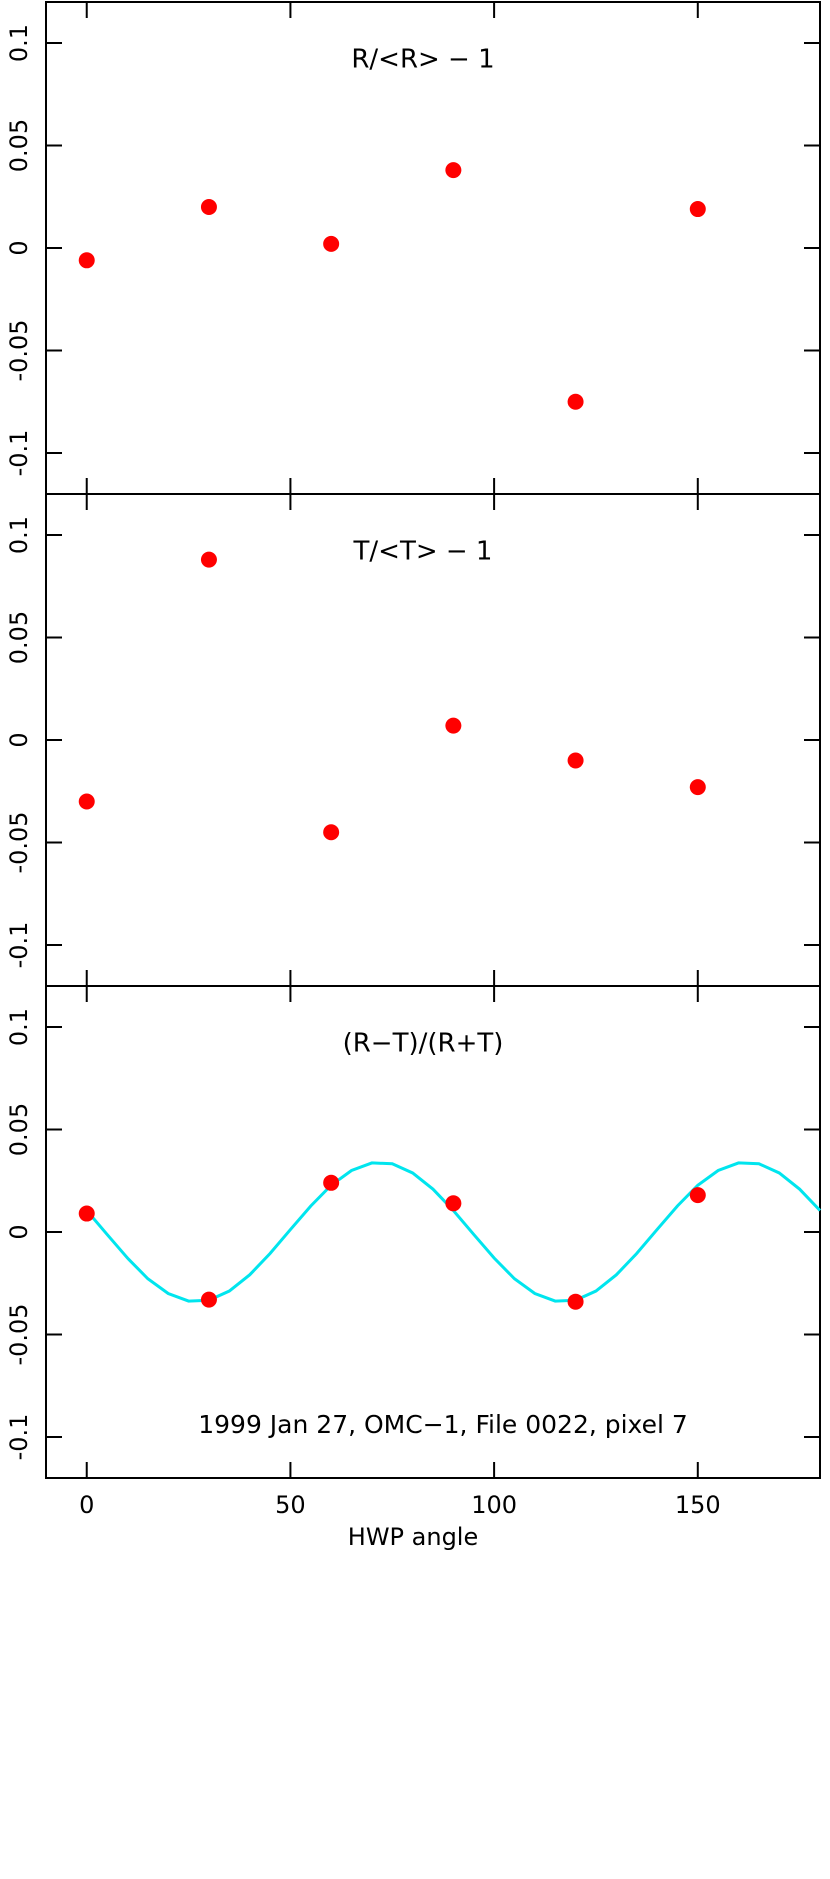  Describe the element at coordinates (422, 60) in the screenshot. I see `panel-title: R/<R> − 1` at that location.